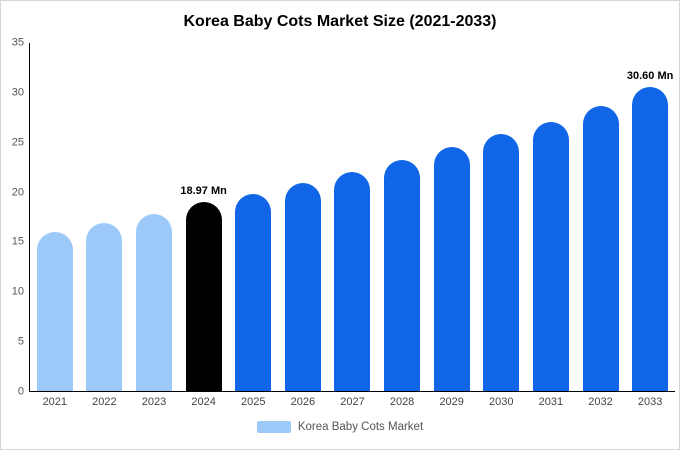  Describe the element at coordinates (303, 402) in the screenshot. I see `x-tick-label: 2026` at that location.